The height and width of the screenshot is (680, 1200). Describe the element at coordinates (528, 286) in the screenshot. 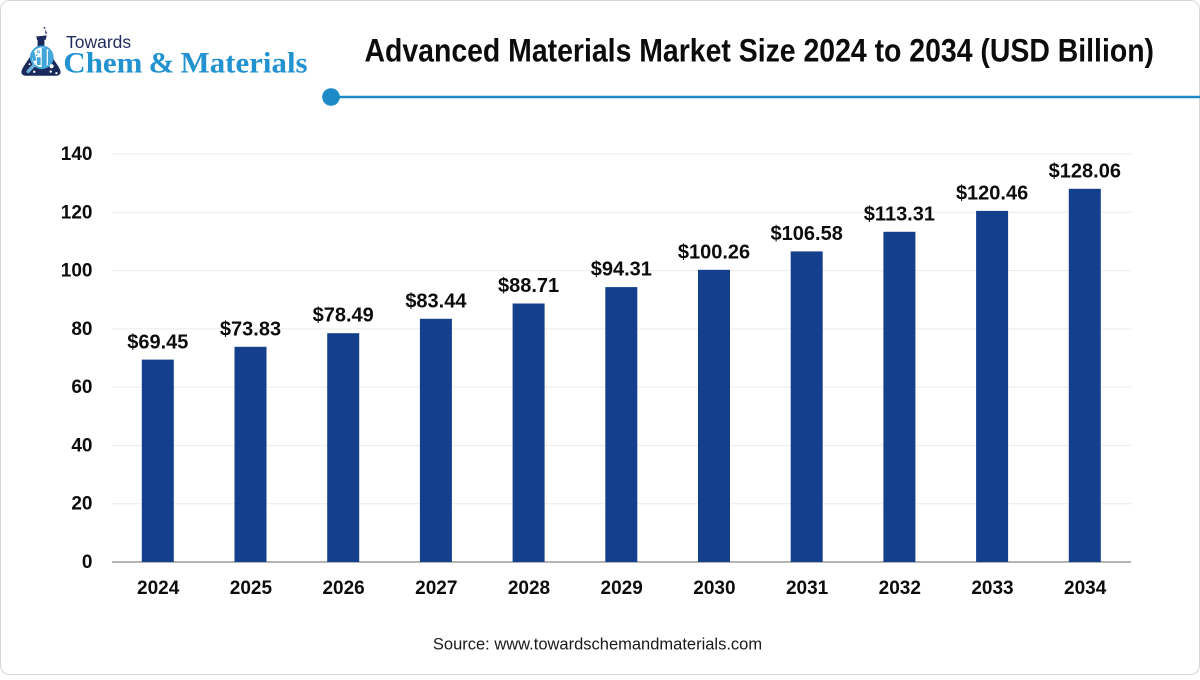

I see `svg-text: $88.71` at that location.